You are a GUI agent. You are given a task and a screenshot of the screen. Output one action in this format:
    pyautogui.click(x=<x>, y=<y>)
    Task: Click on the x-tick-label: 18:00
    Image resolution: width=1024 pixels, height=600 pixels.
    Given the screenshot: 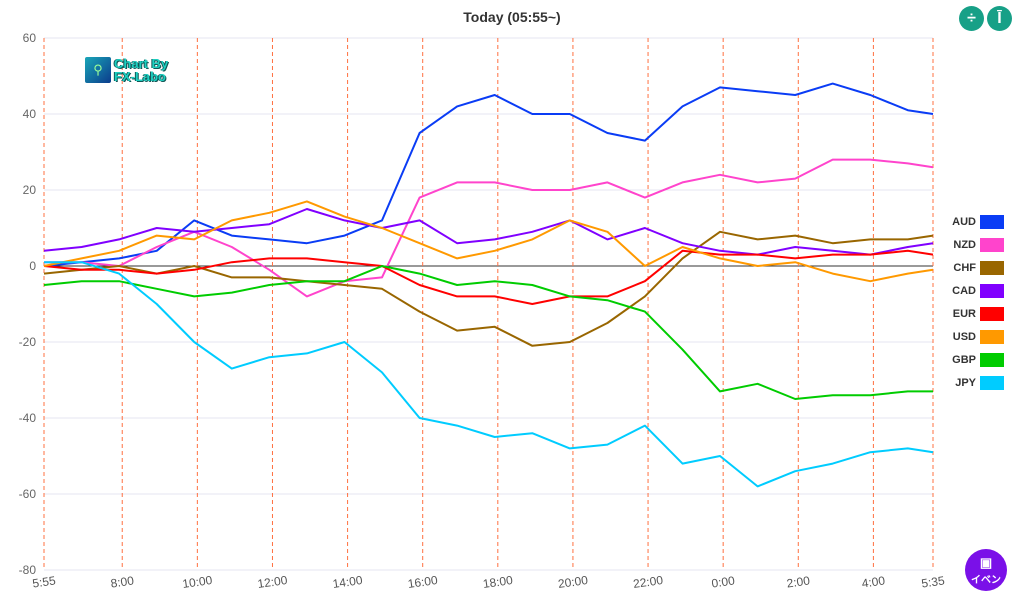 What is the action you would take?
    pyautogui.click(x=498, y=582)
    